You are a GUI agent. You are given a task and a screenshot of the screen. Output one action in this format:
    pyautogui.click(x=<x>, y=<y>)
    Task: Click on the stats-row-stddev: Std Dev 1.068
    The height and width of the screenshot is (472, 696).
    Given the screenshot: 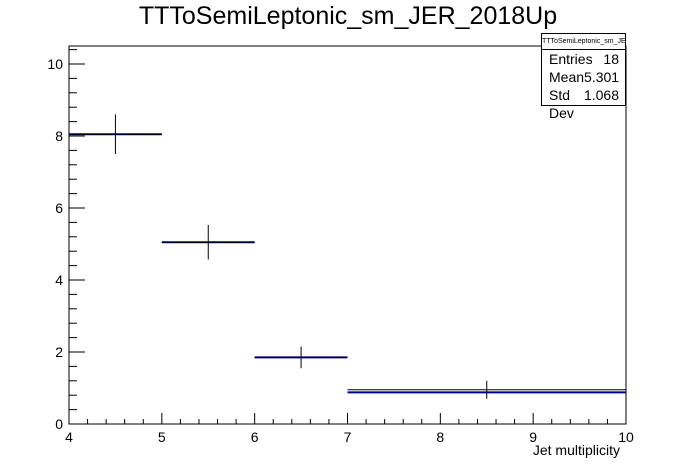 What is the action you would take?
    pyautogui.click(x=583, y=103)
    